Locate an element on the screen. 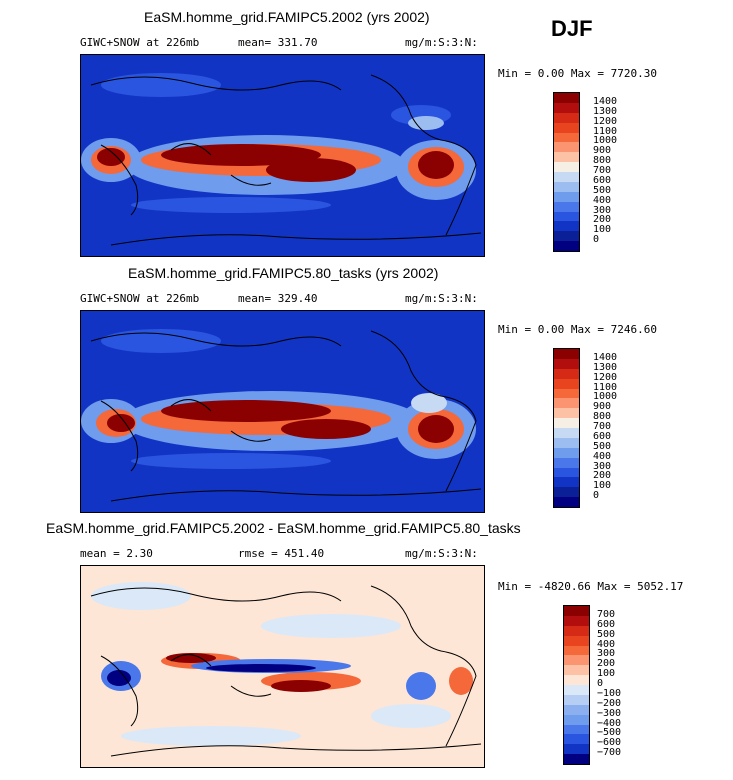 This screenshot has height=780, width=733. colorbar-tick-label: 900 is located at coordinates (602, 151).